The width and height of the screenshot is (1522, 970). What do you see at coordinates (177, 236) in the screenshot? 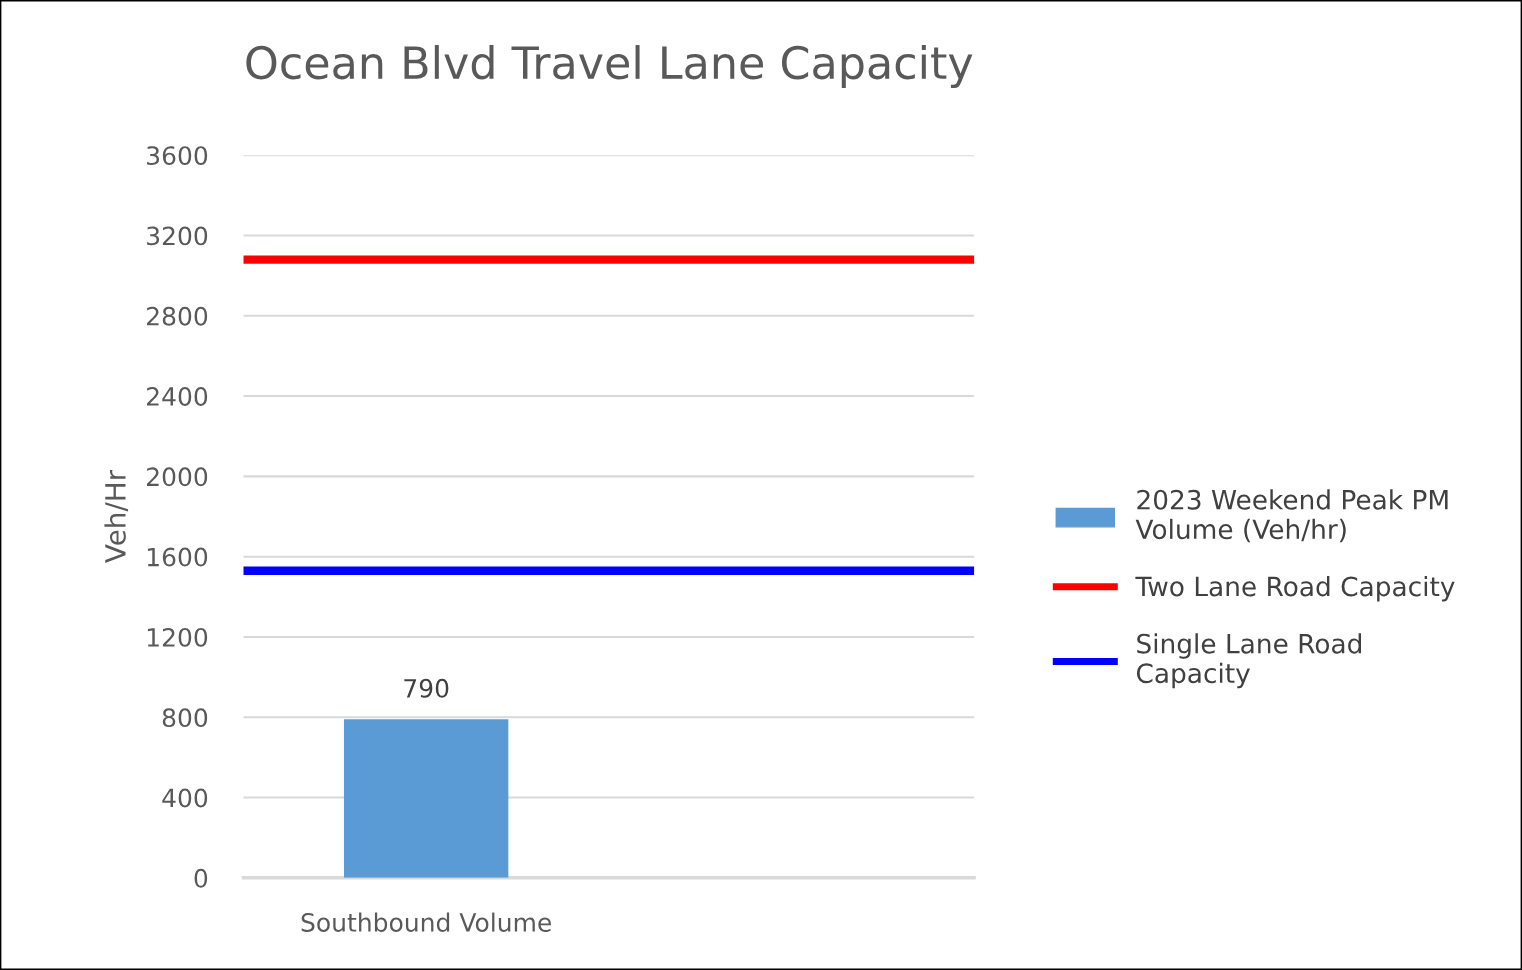
I see `y-tick-label: 3200` at bounding box center [177, 236].